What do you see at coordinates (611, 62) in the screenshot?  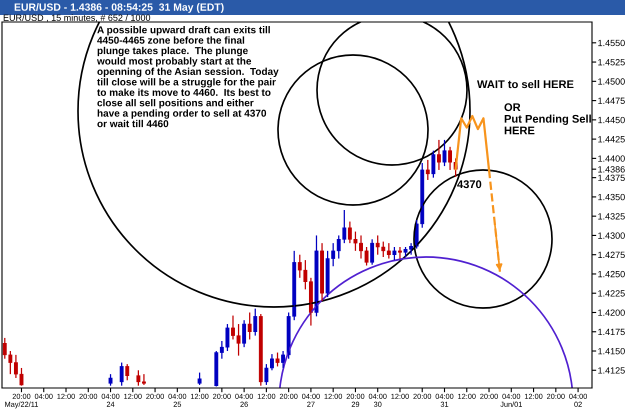 I see `y-tick-label: 1.4525` at bounding box center [611, 62].